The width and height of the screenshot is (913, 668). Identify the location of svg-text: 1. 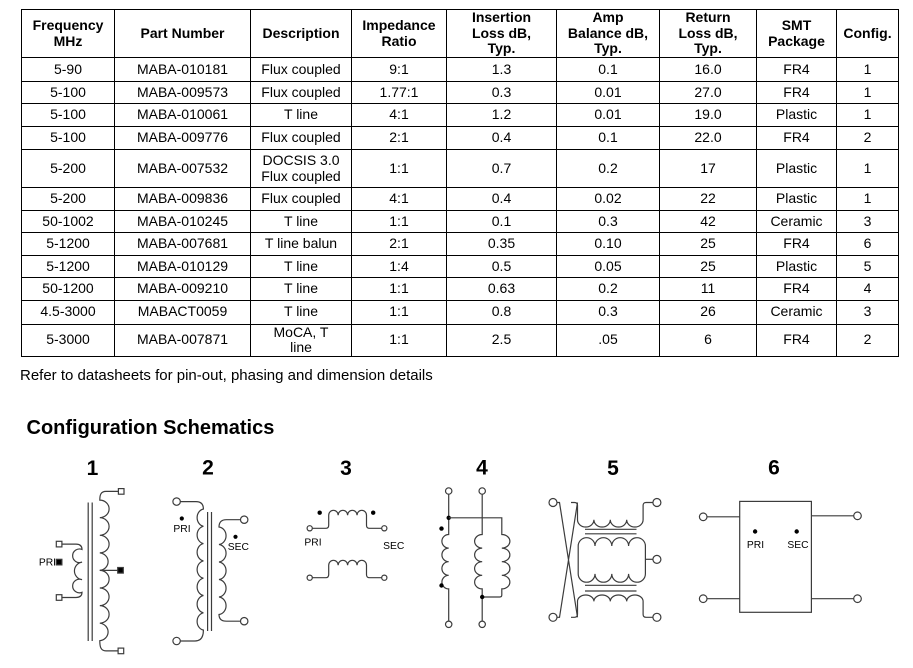
(93, 468).